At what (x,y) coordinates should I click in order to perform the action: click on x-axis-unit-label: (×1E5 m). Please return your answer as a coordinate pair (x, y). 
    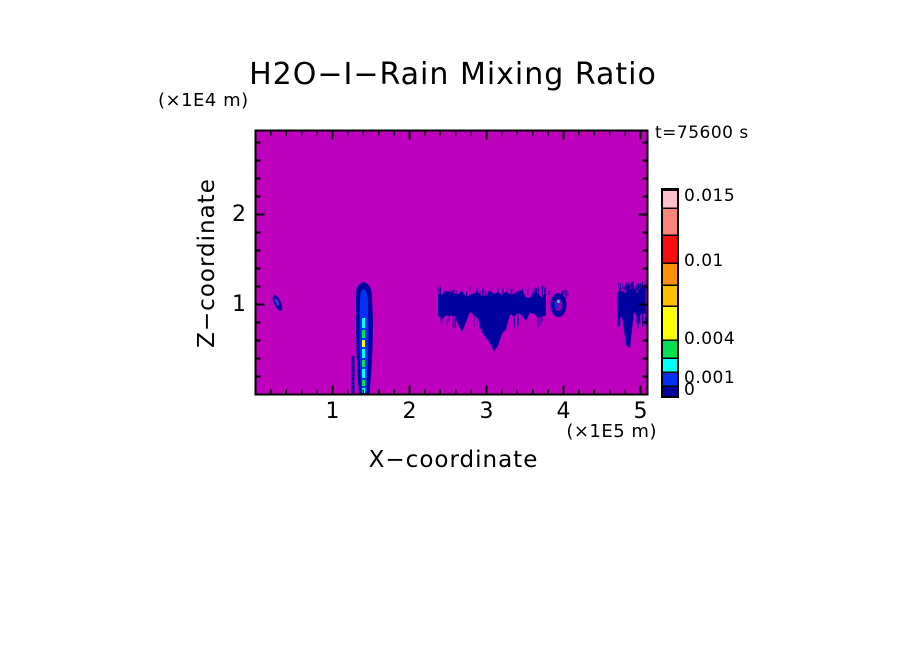
    Looking at the image, I should click on (611, 431).